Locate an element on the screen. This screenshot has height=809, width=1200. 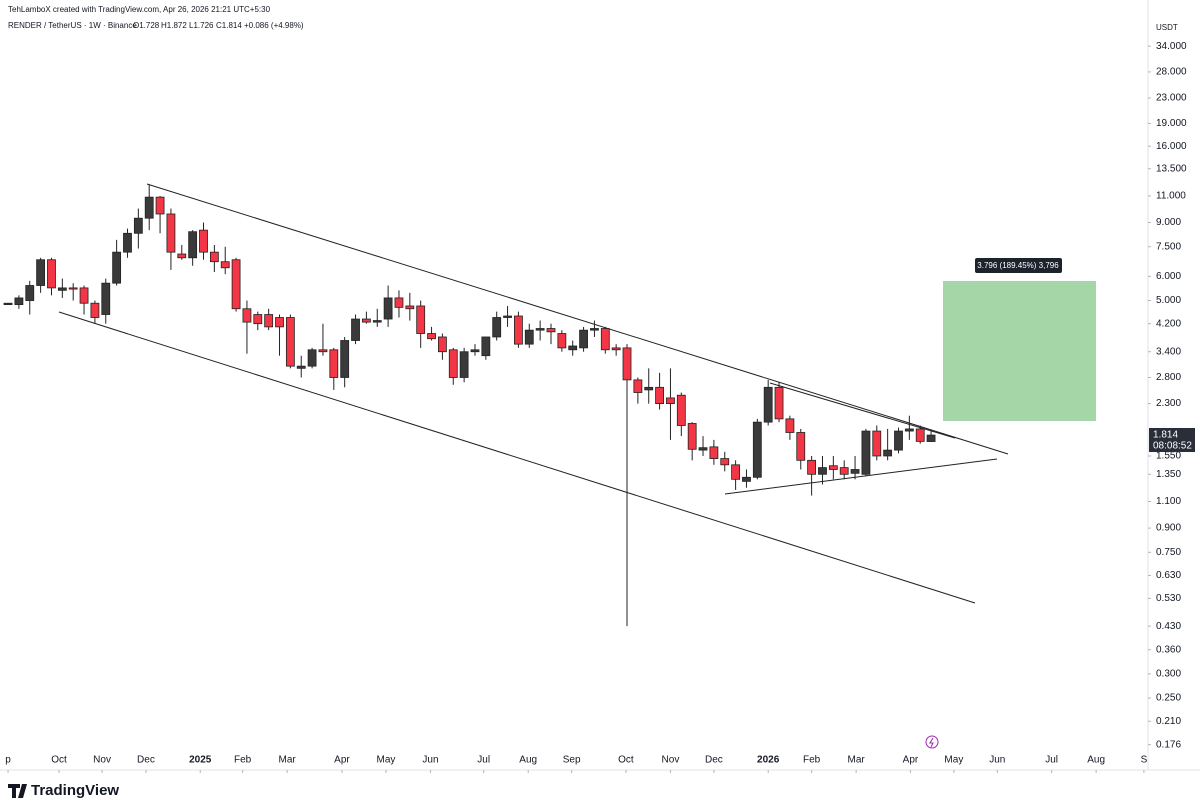
y-tick-label: 11.000 is located at coordinates (1171, 196).